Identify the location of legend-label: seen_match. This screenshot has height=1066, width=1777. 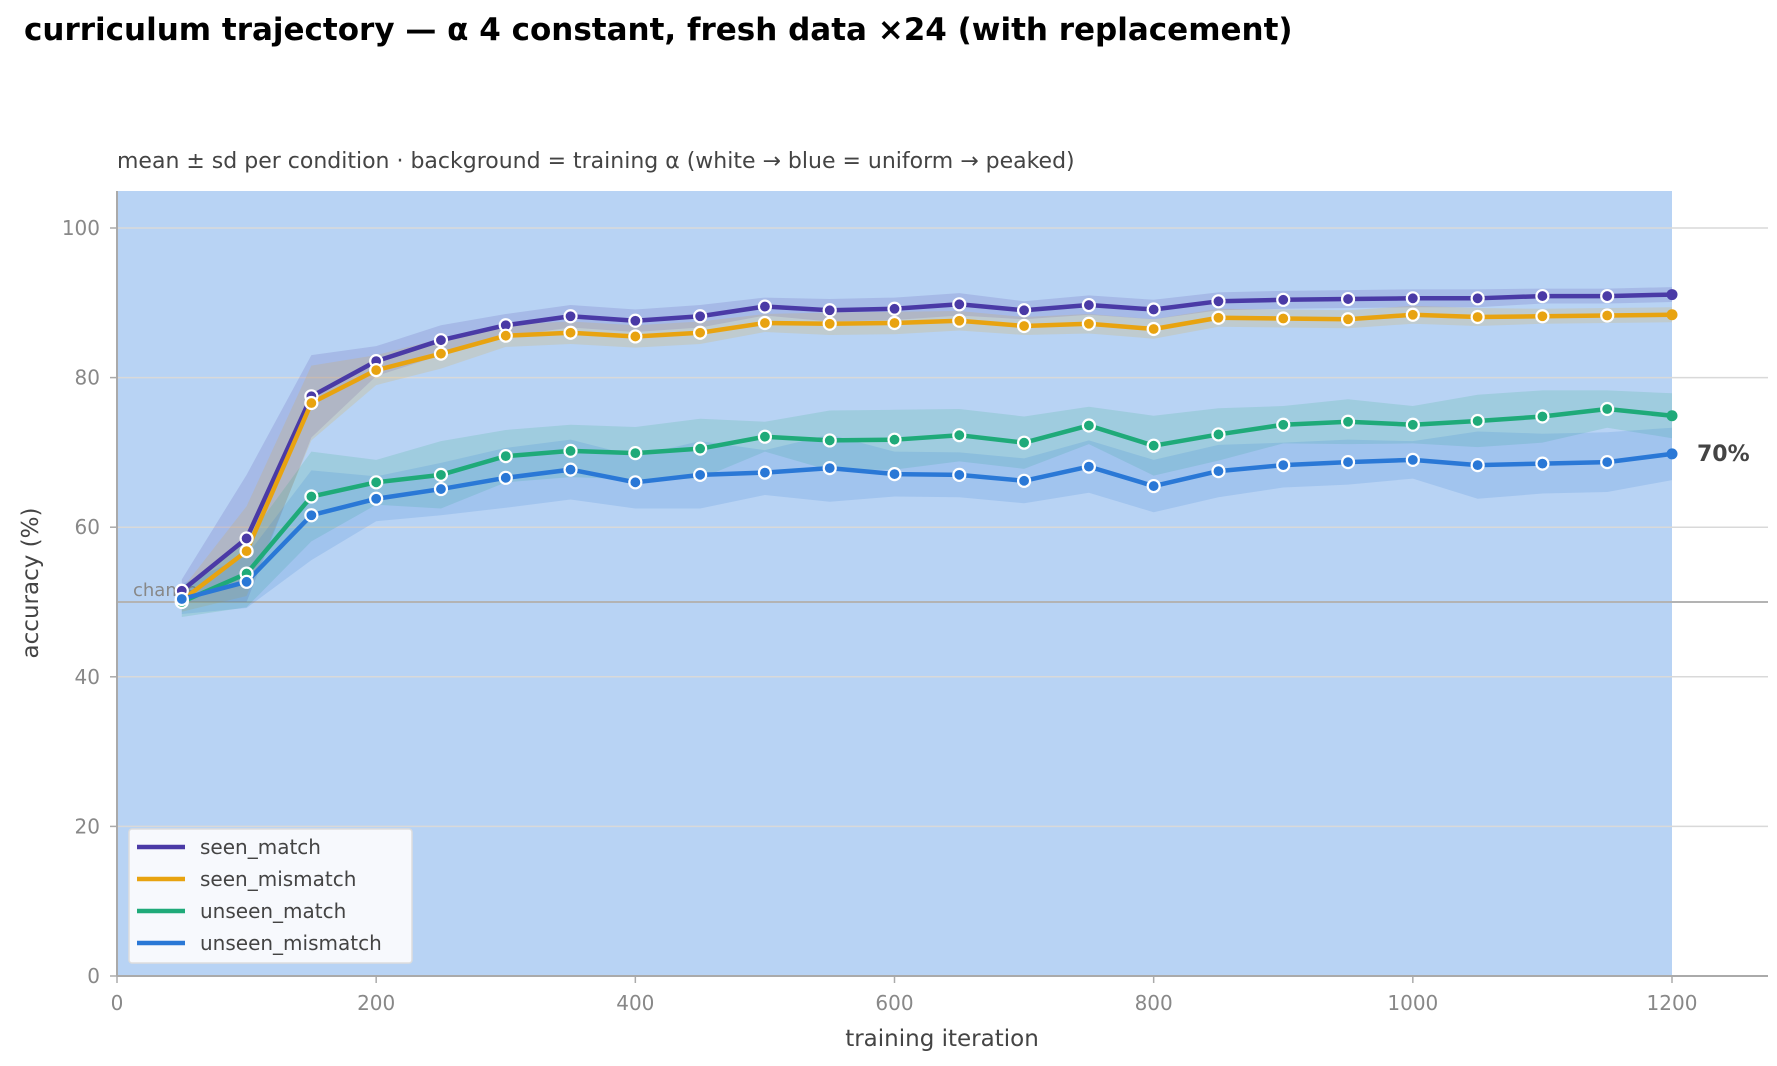
(260, 847).